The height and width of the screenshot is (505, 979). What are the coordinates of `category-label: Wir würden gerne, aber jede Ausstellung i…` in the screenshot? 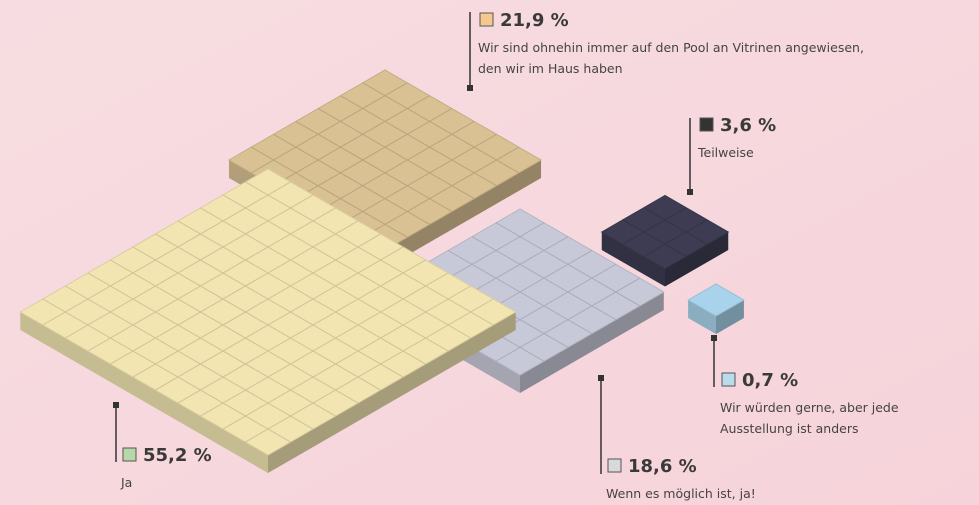 It's located at (809, 418).